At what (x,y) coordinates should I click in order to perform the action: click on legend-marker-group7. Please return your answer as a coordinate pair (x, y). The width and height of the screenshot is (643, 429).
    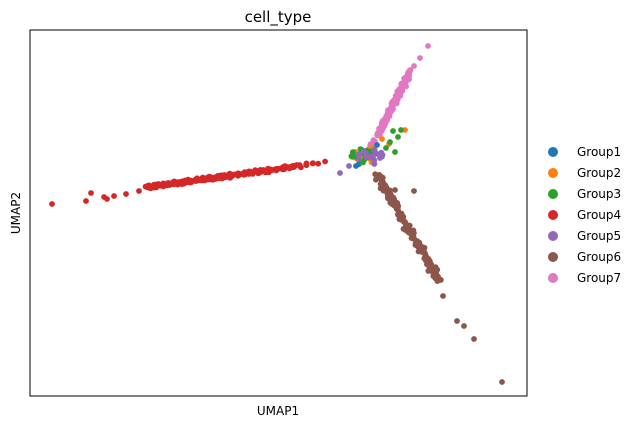
    Looking at the image, I should click on (553, 278).